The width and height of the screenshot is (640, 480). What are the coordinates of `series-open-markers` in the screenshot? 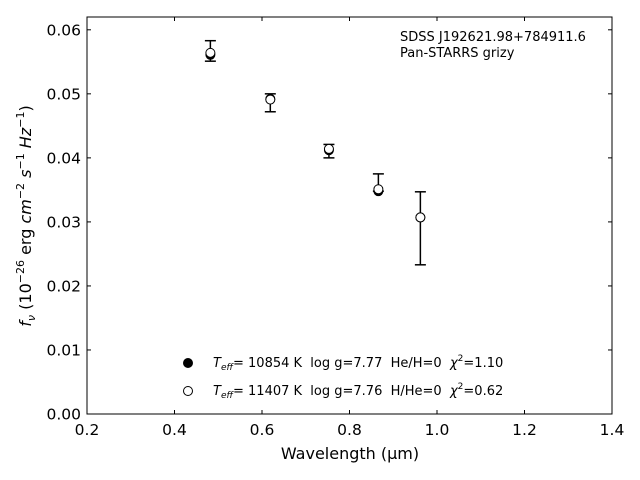 It's located at (315, 135).